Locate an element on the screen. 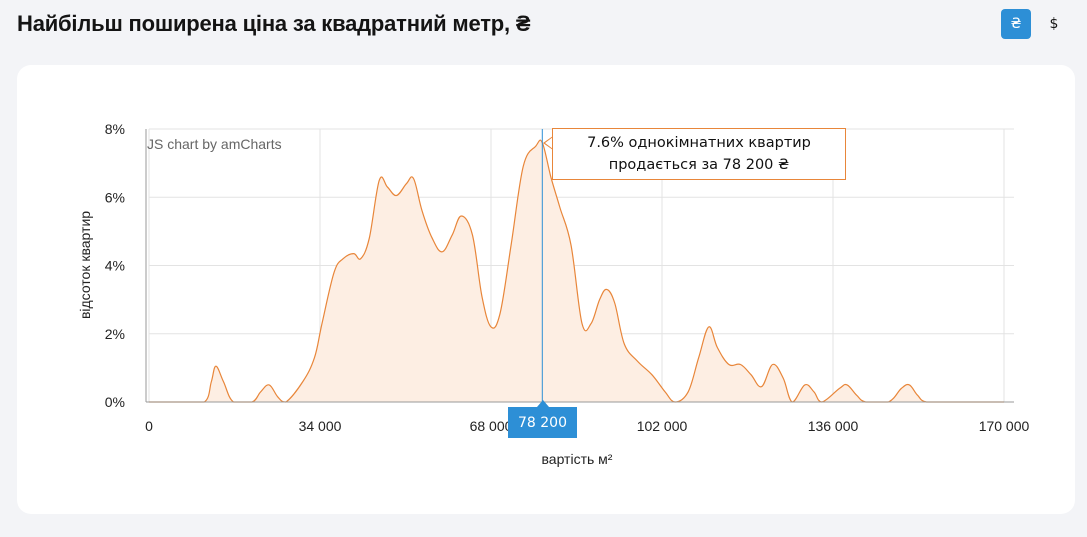  y-tick-label: 2% is located at coordinates (115, 334).